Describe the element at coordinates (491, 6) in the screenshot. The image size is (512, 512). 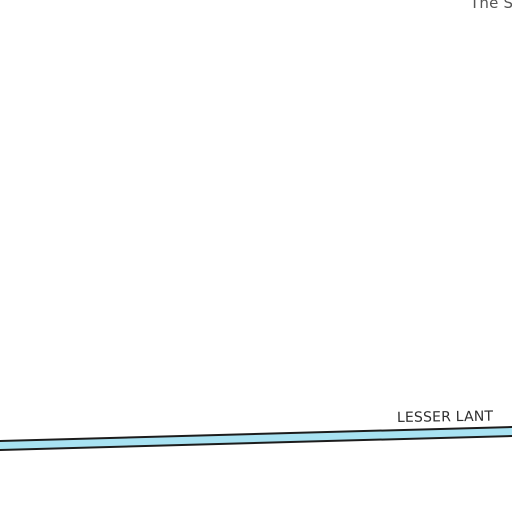
I see `place-label: The S` at that location.